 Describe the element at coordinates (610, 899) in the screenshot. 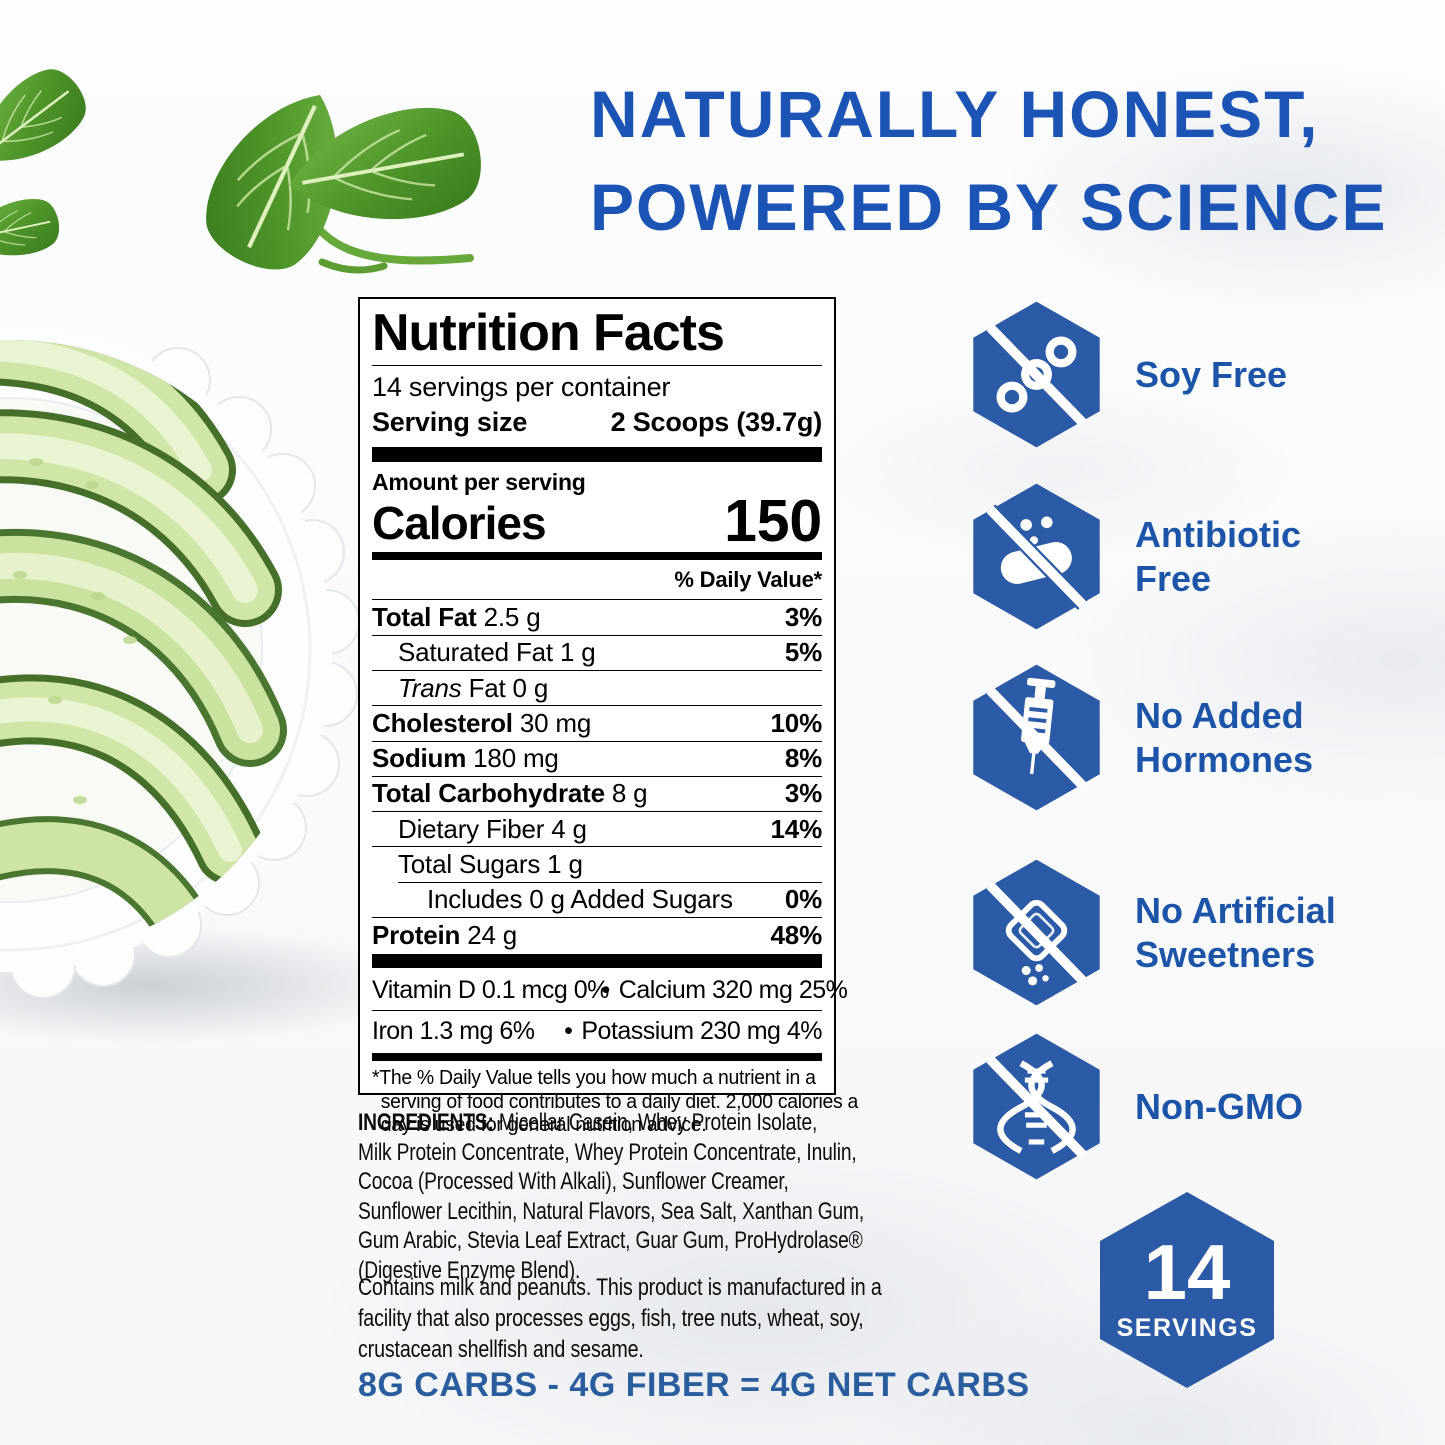

I see `nutrient-row-added-sugars: Includes 0 g Added Sugars 0%` at that location.